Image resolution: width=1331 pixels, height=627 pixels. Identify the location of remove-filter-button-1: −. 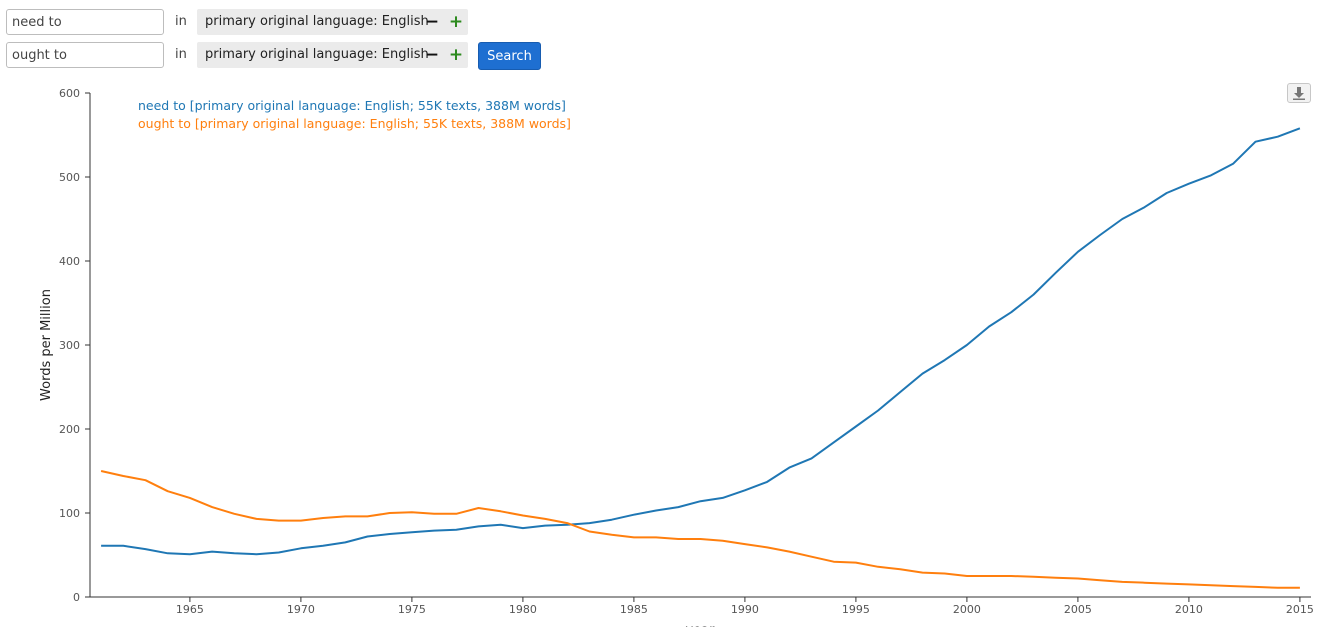
(432, 22).